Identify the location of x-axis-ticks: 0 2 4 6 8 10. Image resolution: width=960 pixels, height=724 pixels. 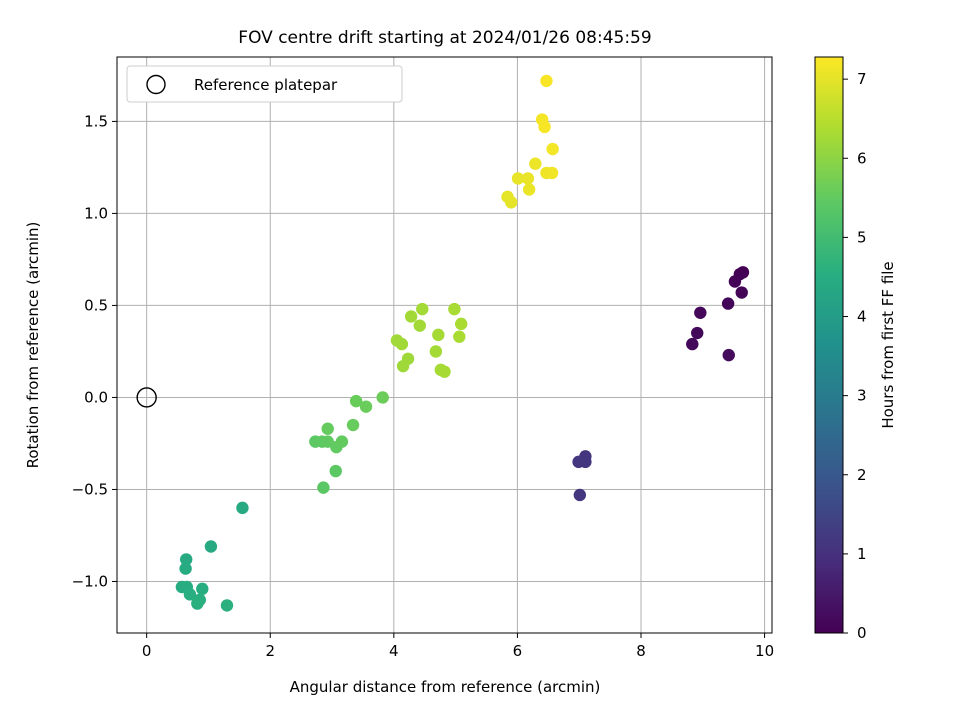
(458, 646).